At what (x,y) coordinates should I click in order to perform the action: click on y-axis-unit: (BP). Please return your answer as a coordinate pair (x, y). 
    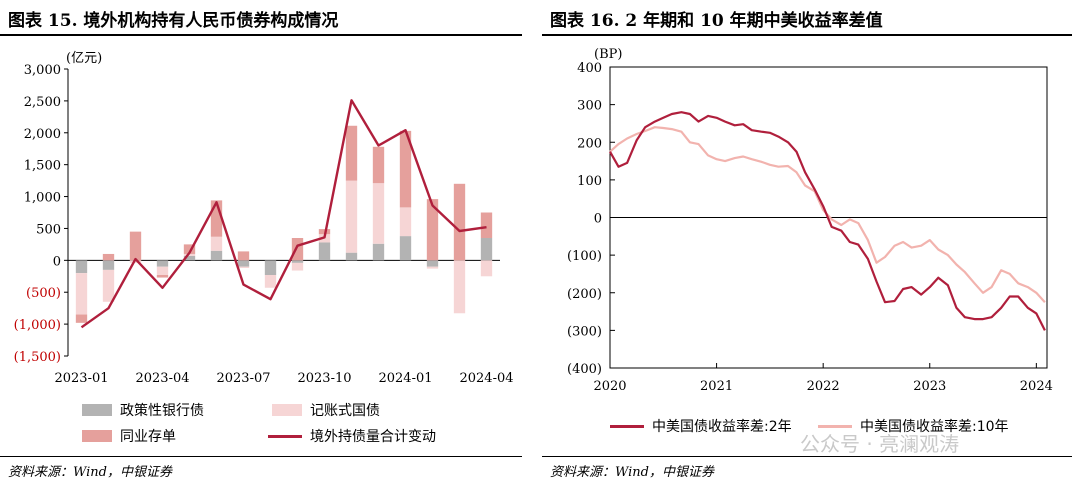
    Looking at the image, I should click on (608, 54).